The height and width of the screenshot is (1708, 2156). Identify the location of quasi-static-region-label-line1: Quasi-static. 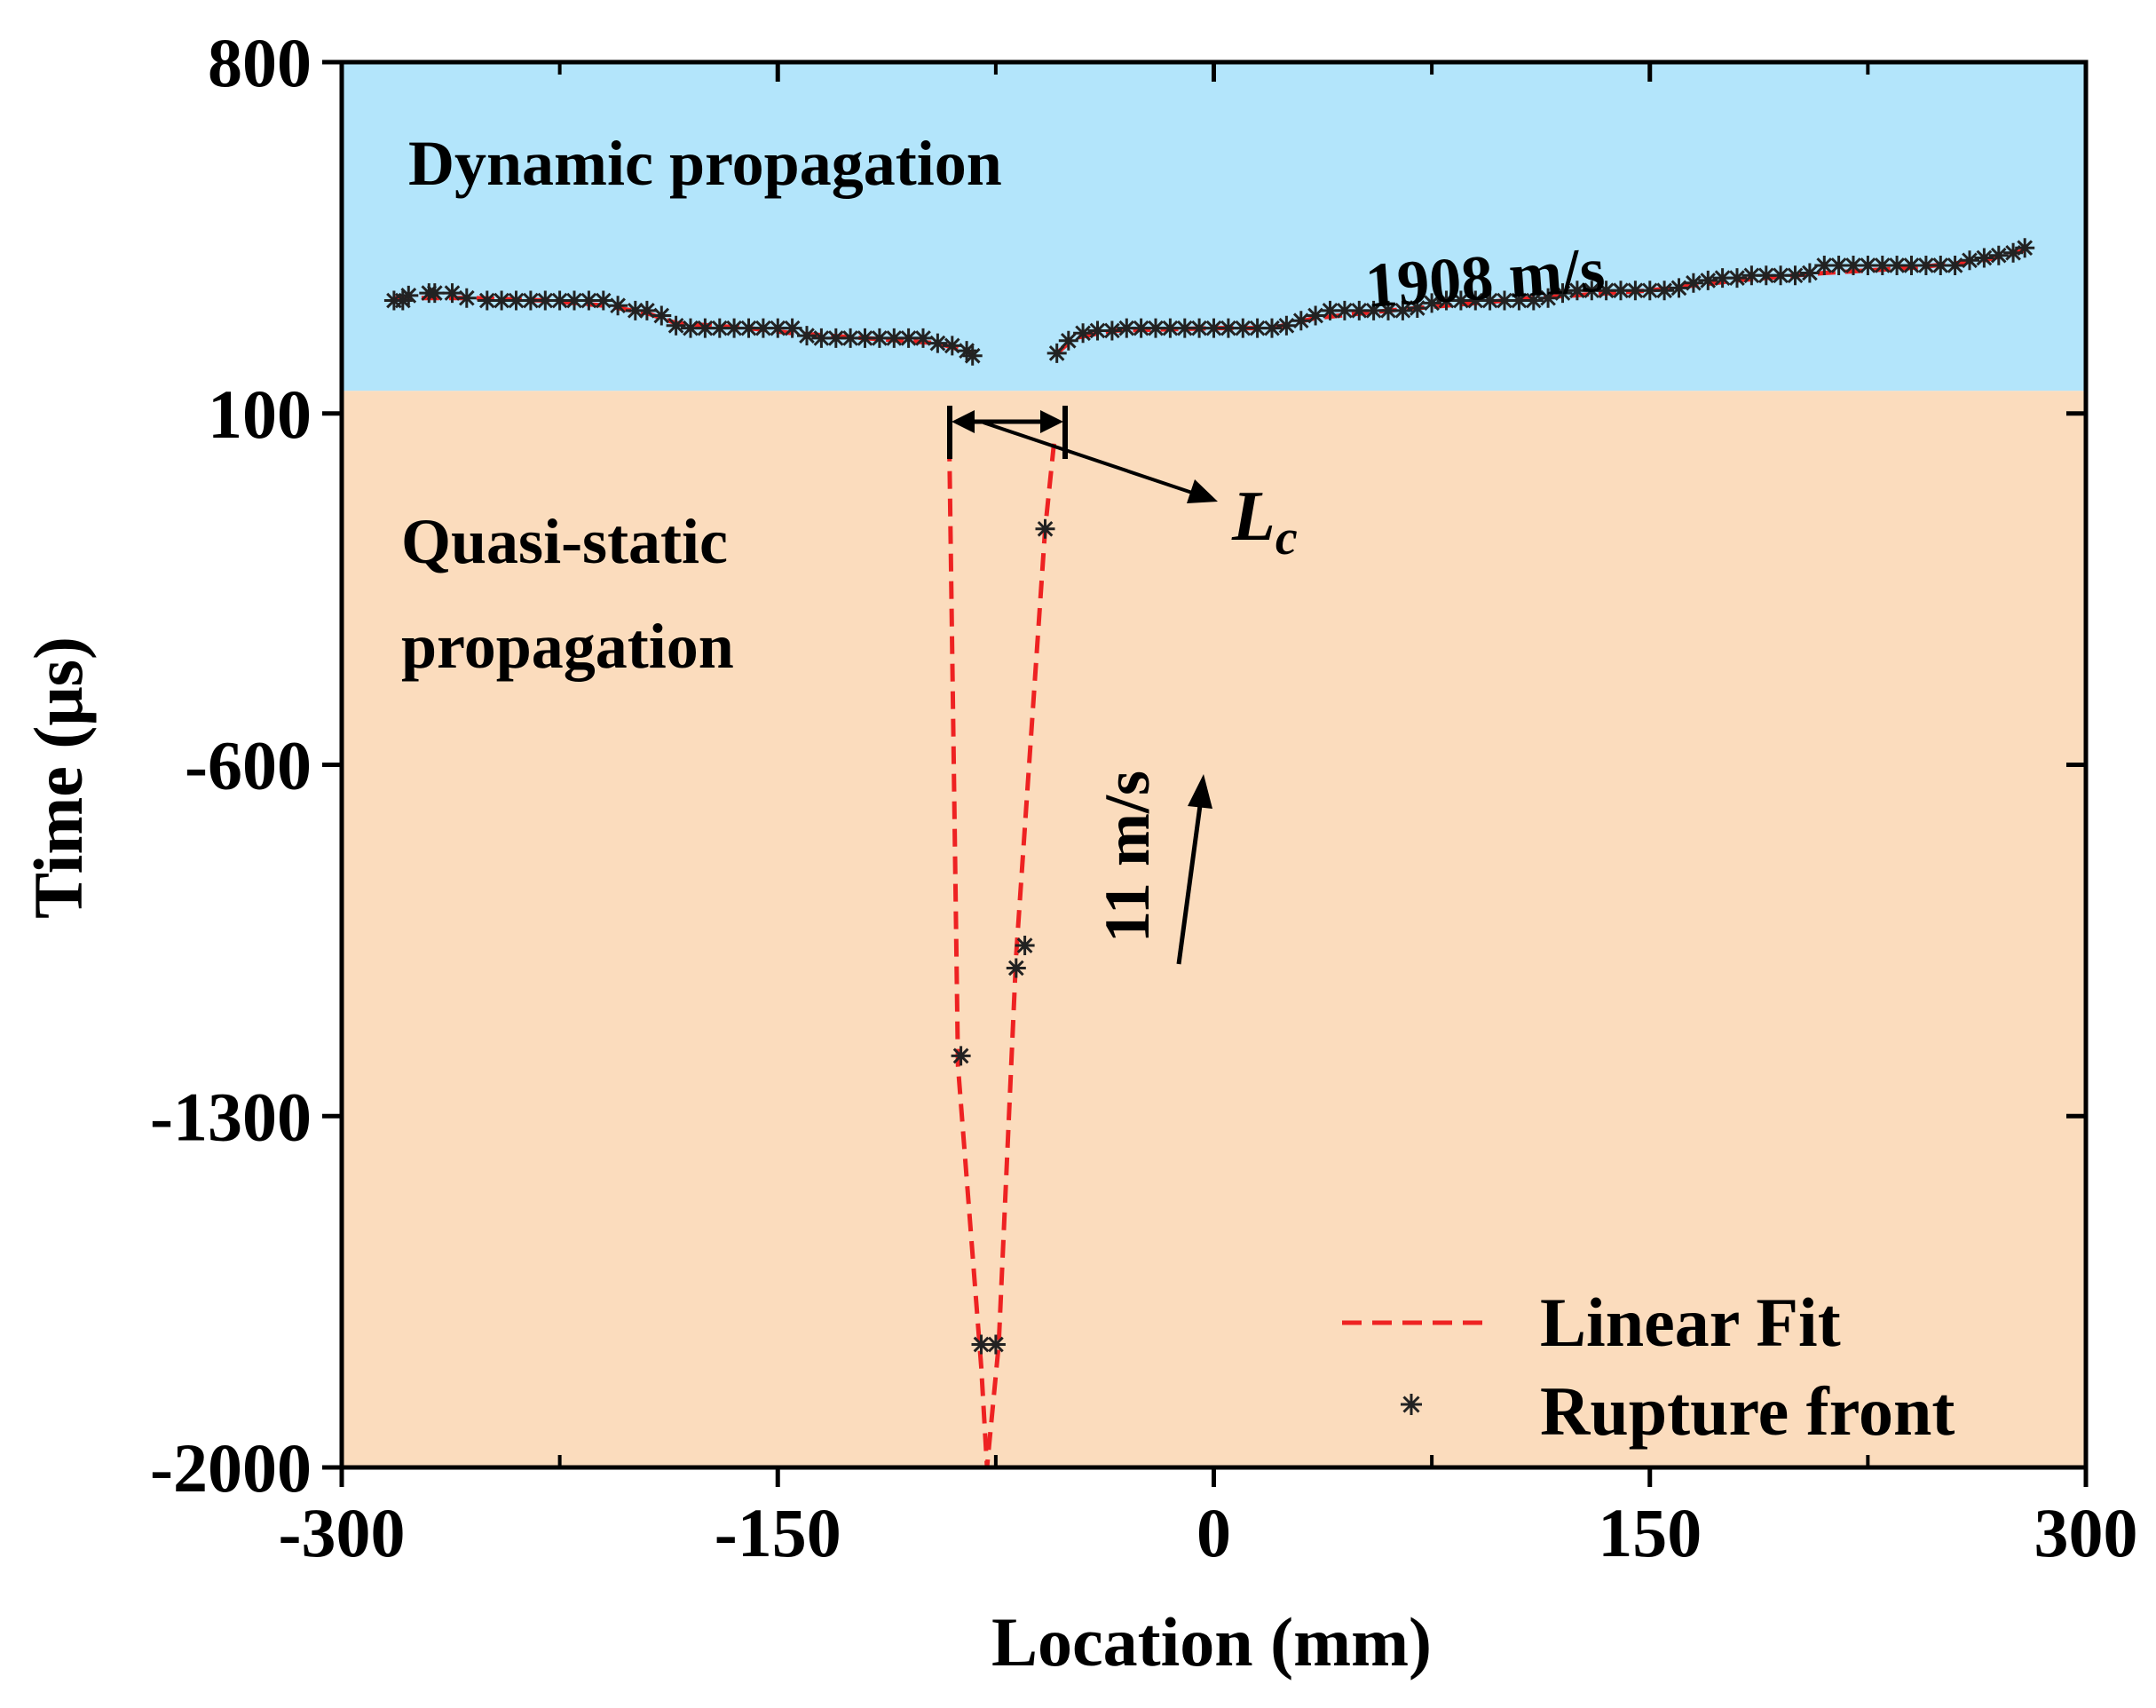
(564, 541).